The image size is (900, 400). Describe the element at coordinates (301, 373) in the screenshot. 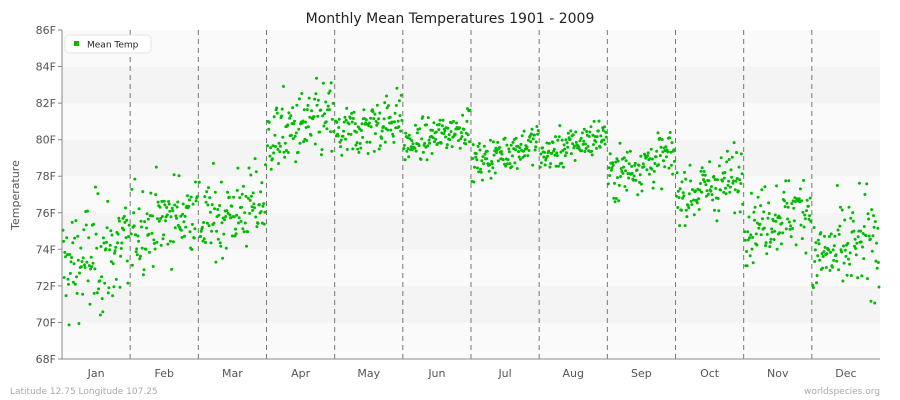

I see `x-tick-label: Apr` at that location.